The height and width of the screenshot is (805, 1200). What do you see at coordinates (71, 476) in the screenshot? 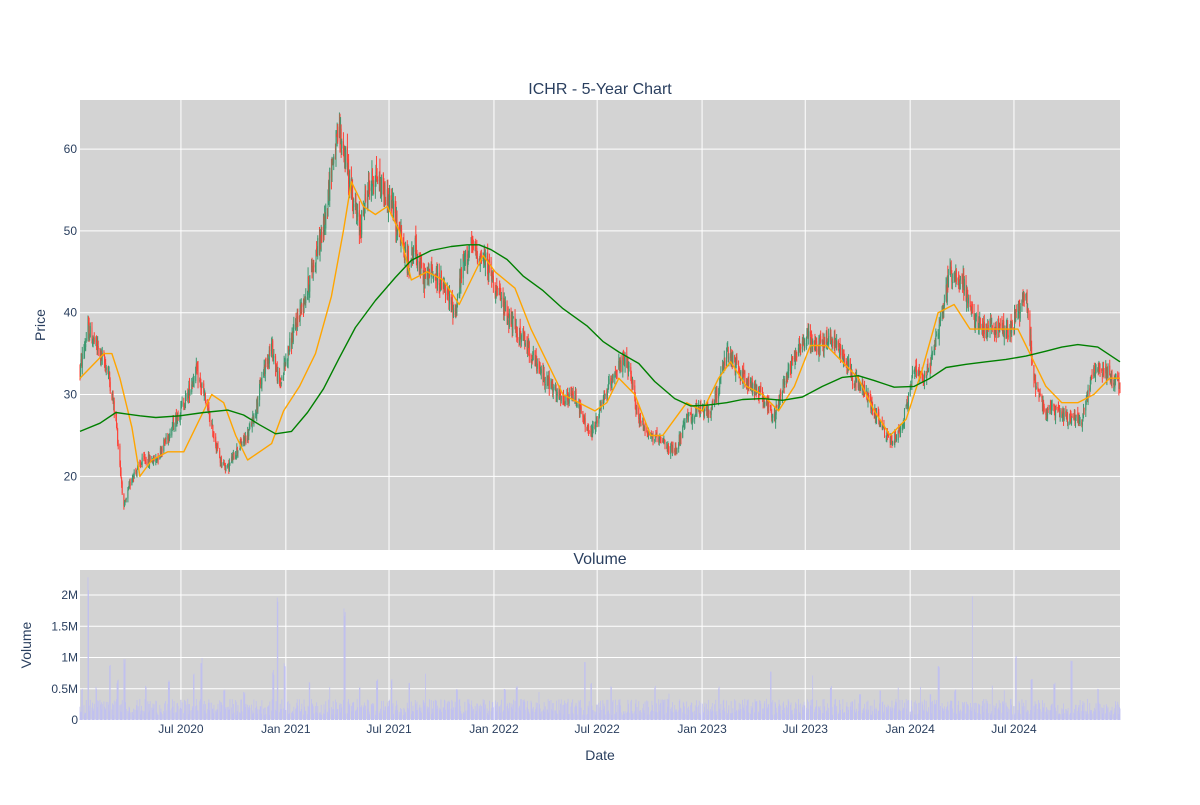
I see `price-y-tick-label: 20` at bounding box center [71, 476].